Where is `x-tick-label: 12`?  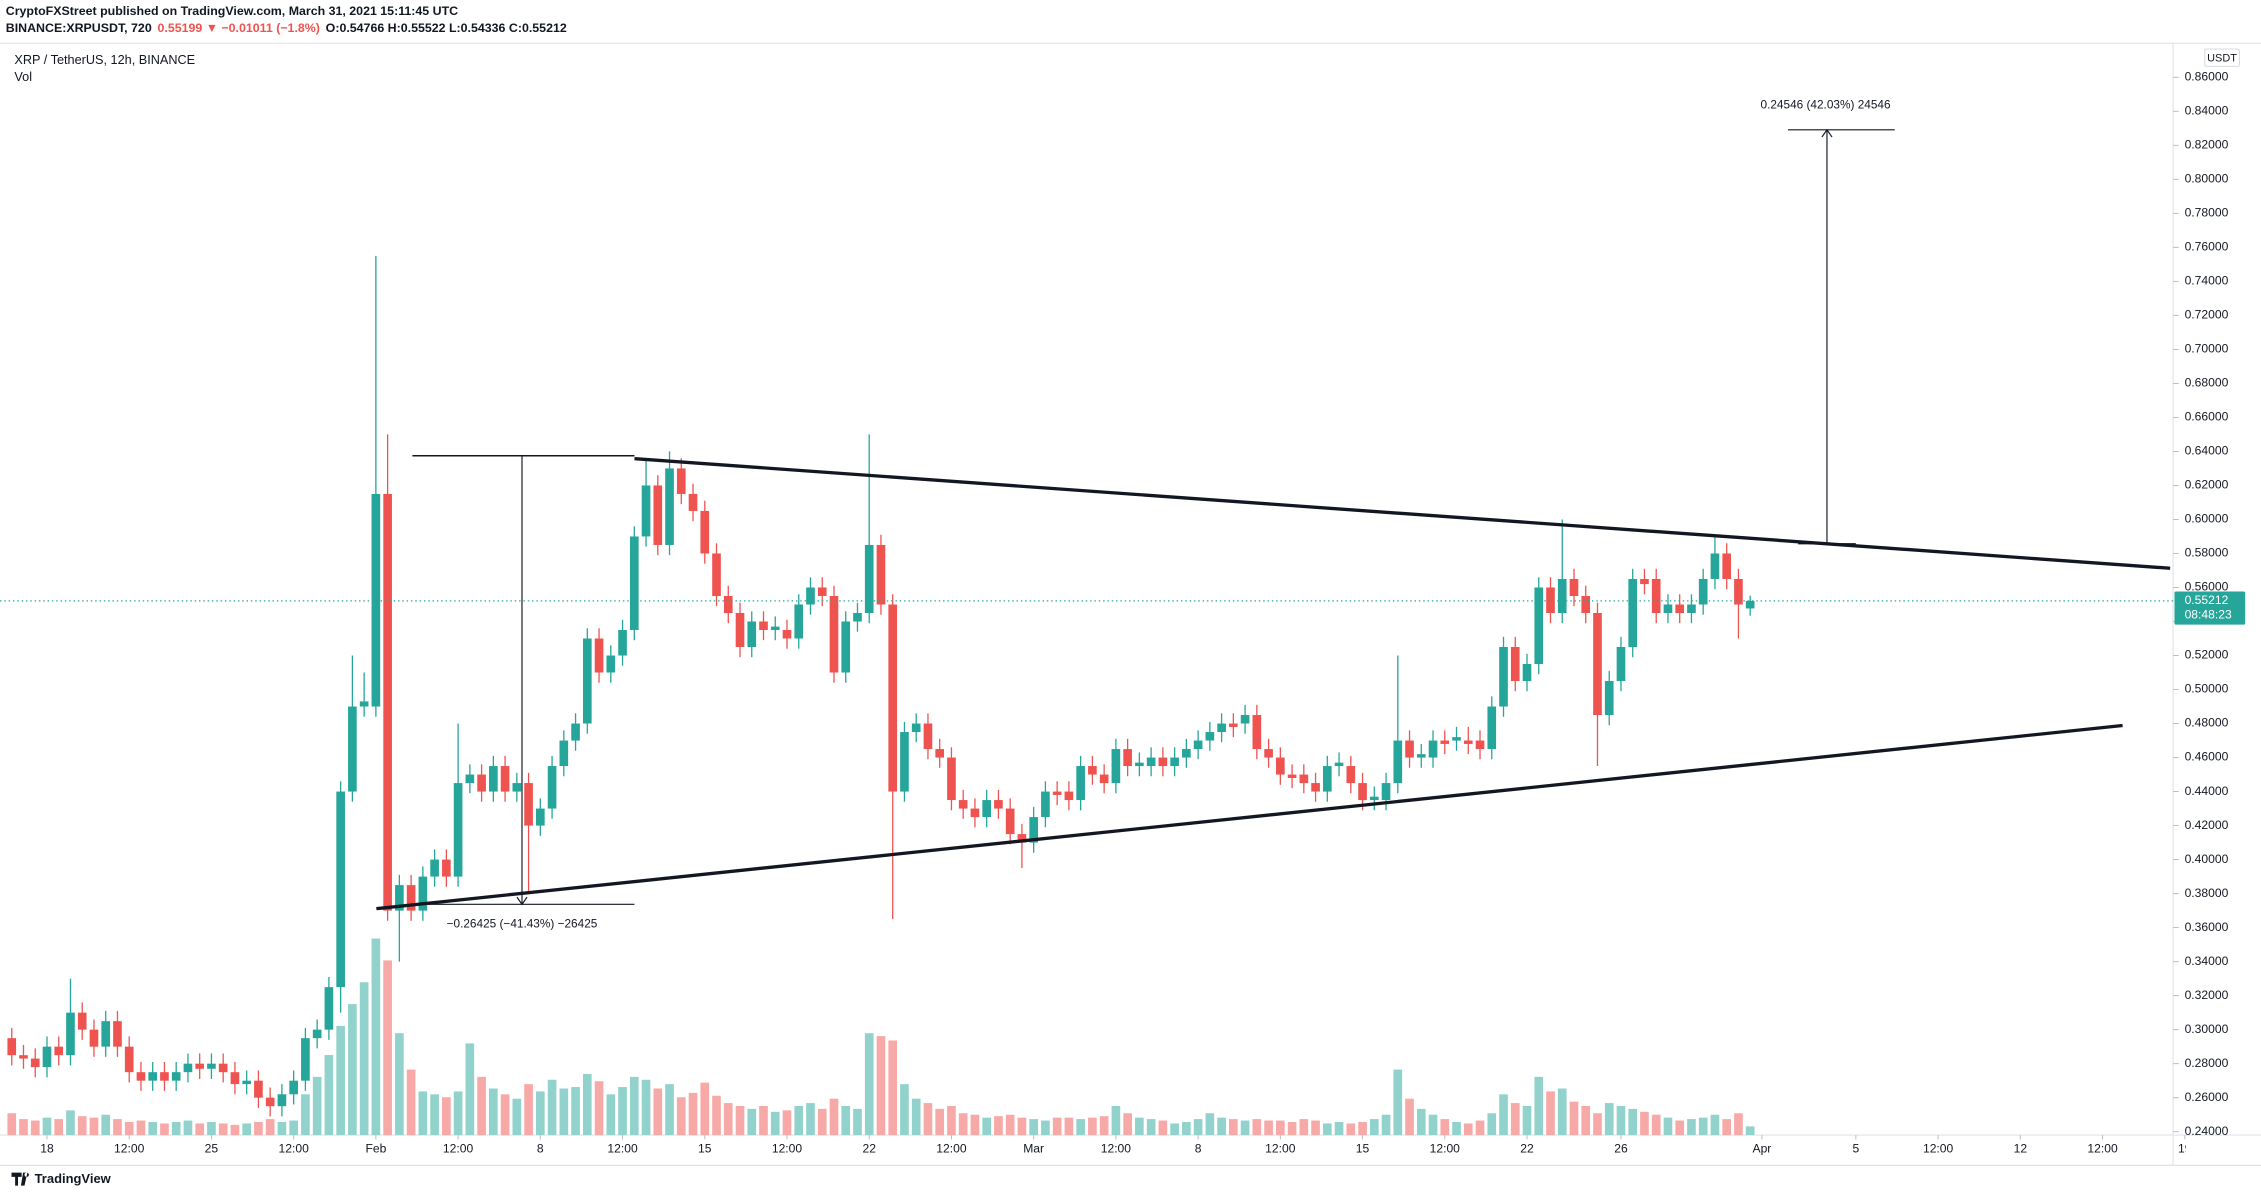 x-tick-label: 12 is located at coordinates (2021, 1149).